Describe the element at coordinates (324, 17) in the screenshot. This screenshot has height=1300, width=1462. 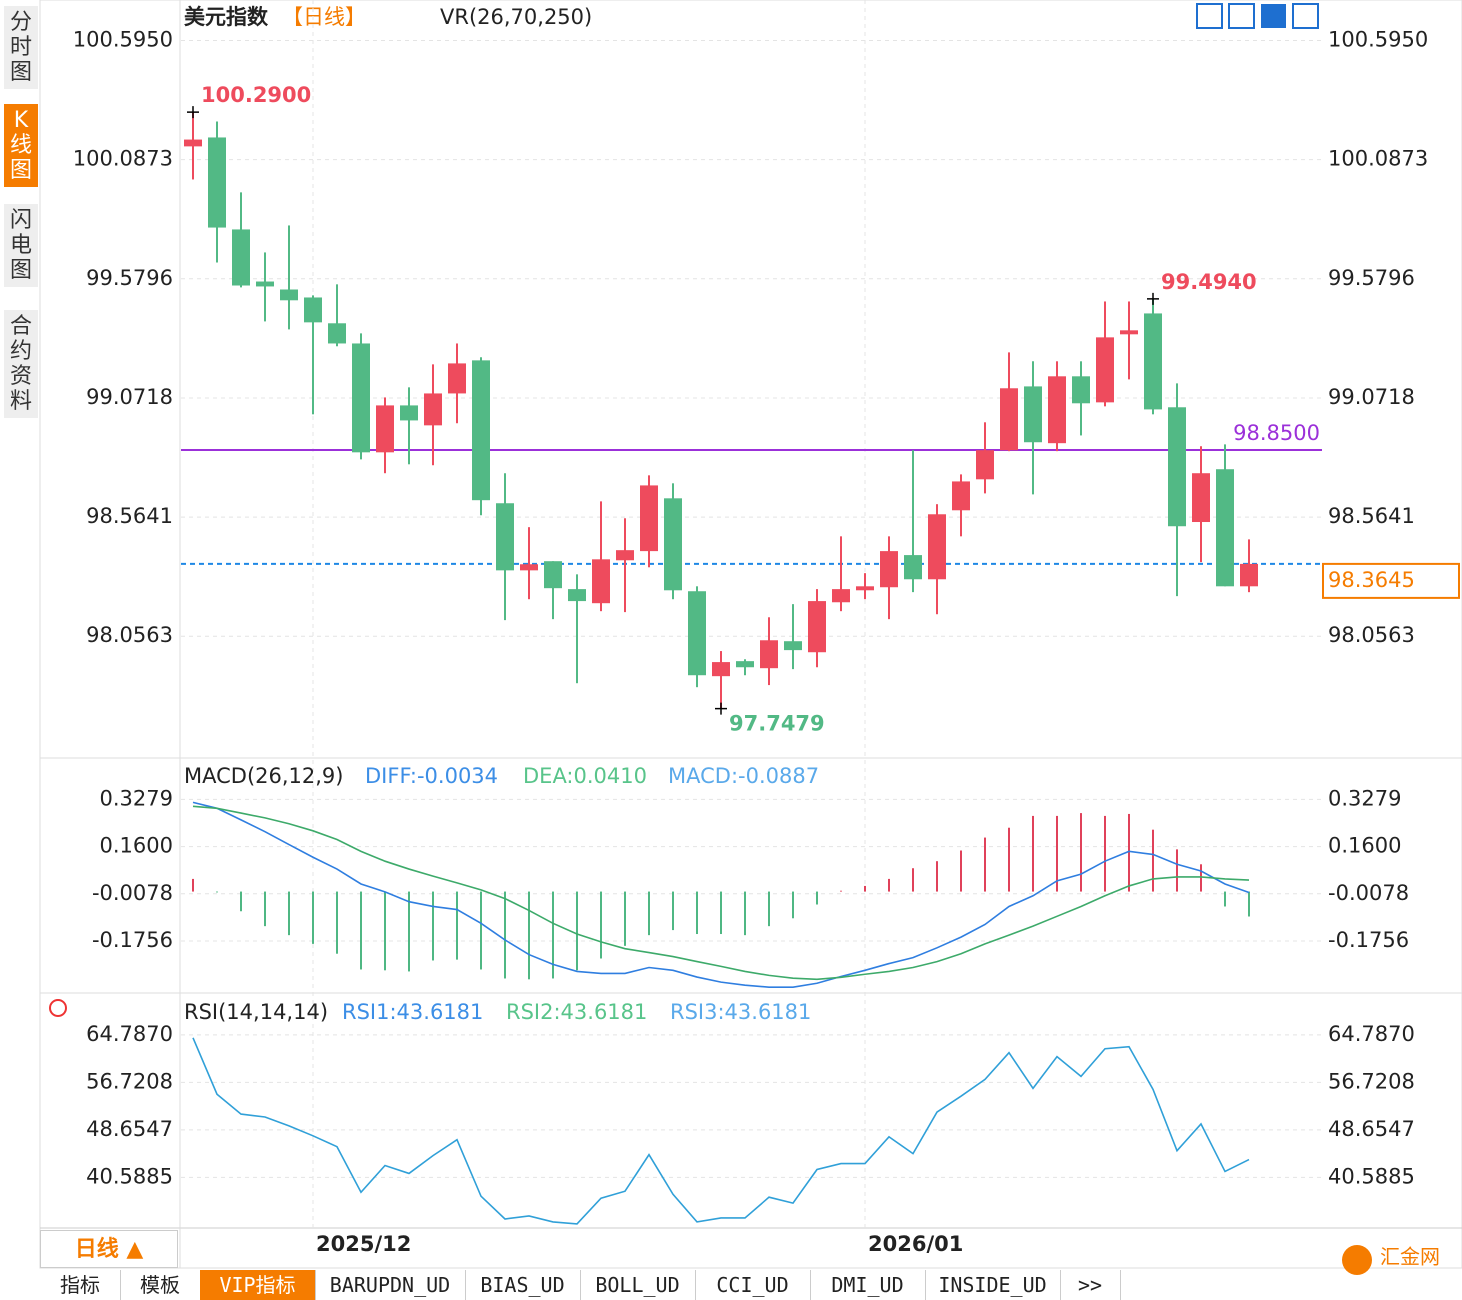
I see `period: 【日线】` at that location.